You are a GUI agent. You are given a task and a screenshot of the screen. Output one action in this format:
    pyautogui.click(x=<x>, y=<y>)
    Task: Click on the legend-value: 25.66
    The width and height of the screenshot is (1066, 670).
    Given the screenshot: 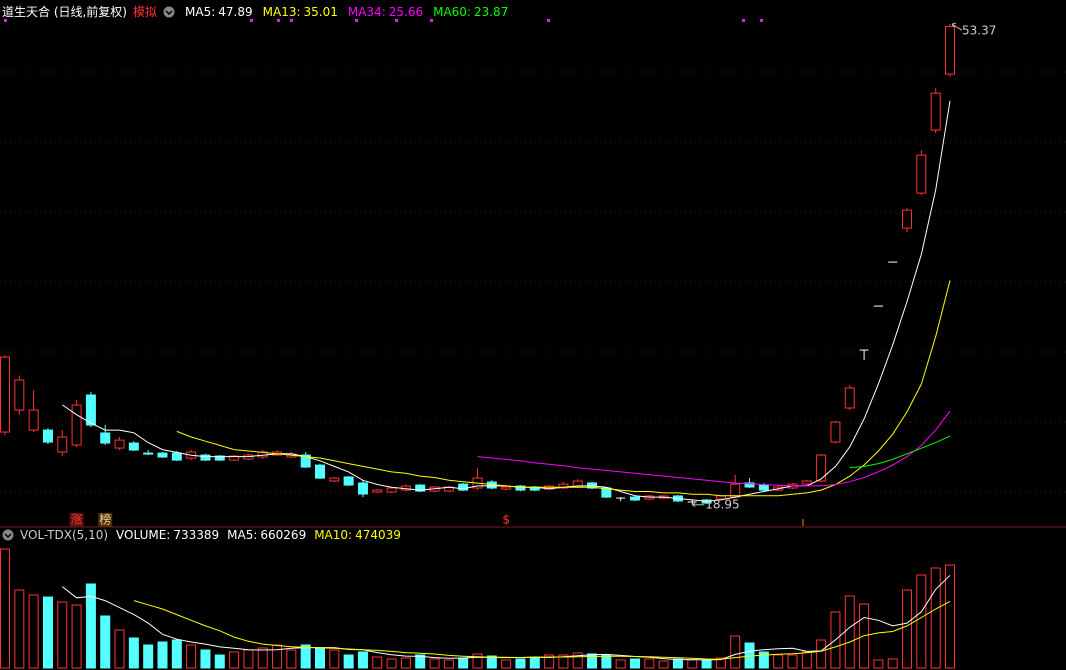 What is the action you would take?
    pyautogui.click(x=406, y=11)
    